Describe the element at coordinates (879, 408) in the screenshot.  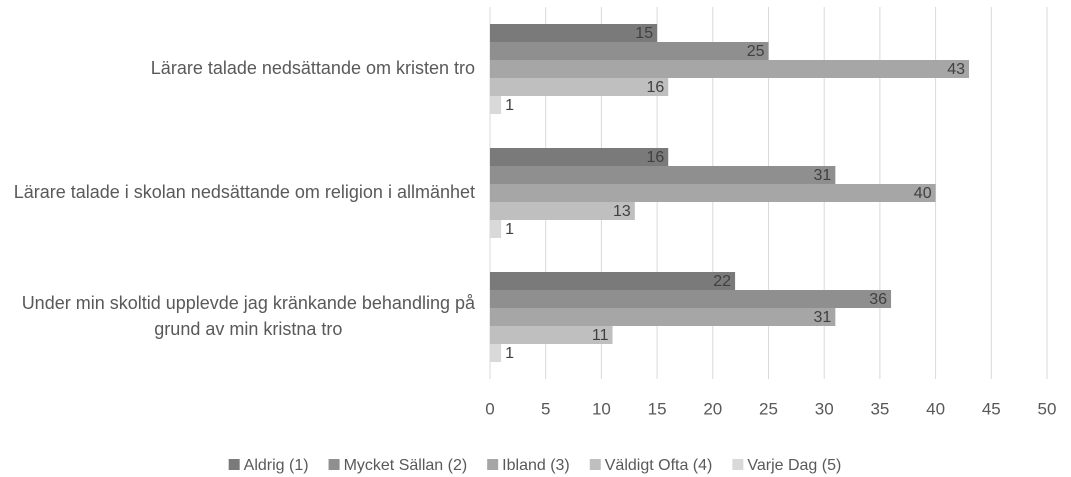
I see `x-tick-label: 35` at that location.